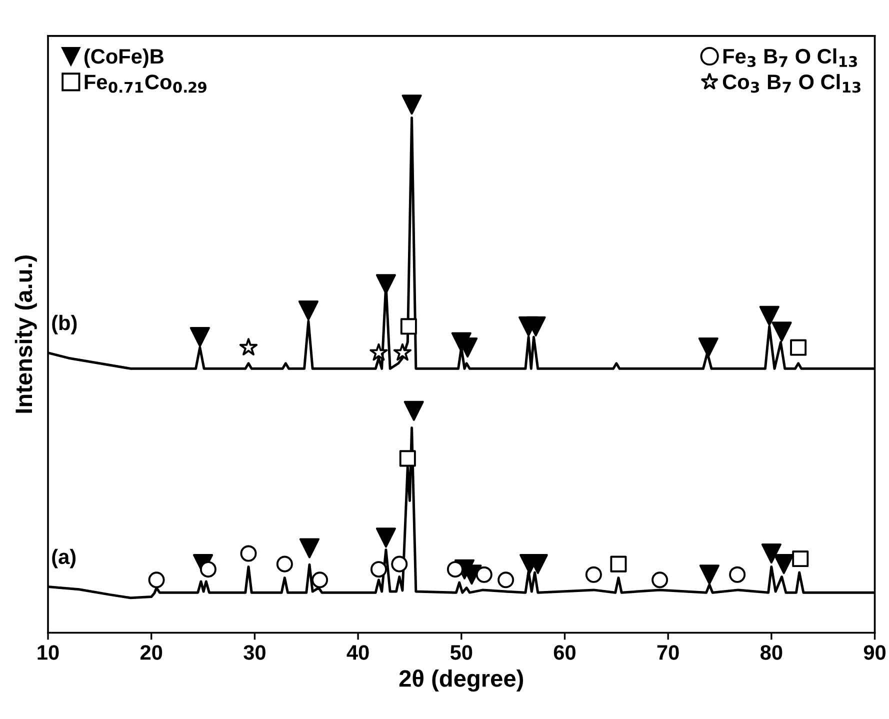 The image size is (889, 719). Describe the element at coordinates (124, 58) in the screenshot. I see `legend-label: (CoFe)B` at that location.